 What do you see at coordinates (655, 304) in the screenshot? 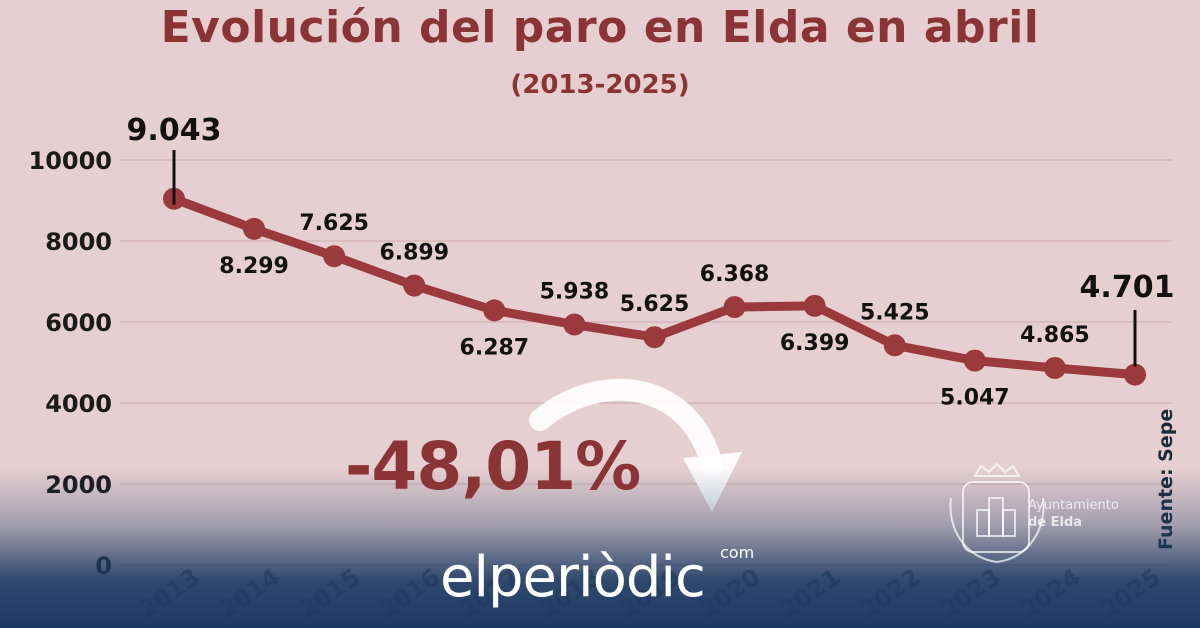
I see `data-label: 5.625` at bounding box center [655, 304].